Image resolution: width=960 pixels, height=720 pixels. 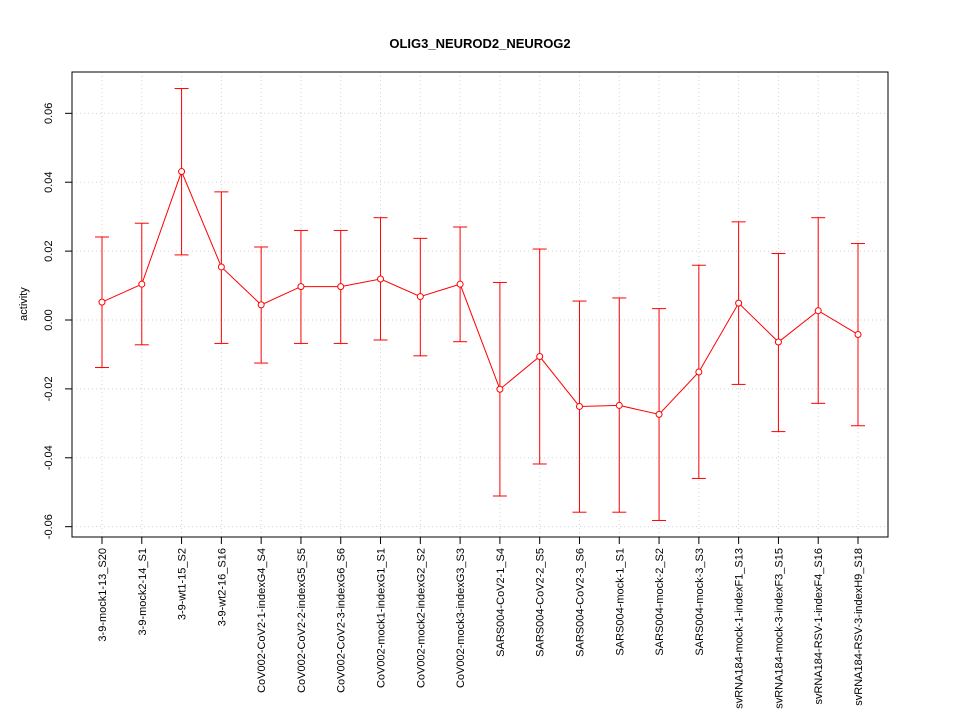 What do you see at coordinates (660, 602) in the screenshot?
I see `x-tick-label: SARS004-mock-2_S2` at bounding box center [660, 602].